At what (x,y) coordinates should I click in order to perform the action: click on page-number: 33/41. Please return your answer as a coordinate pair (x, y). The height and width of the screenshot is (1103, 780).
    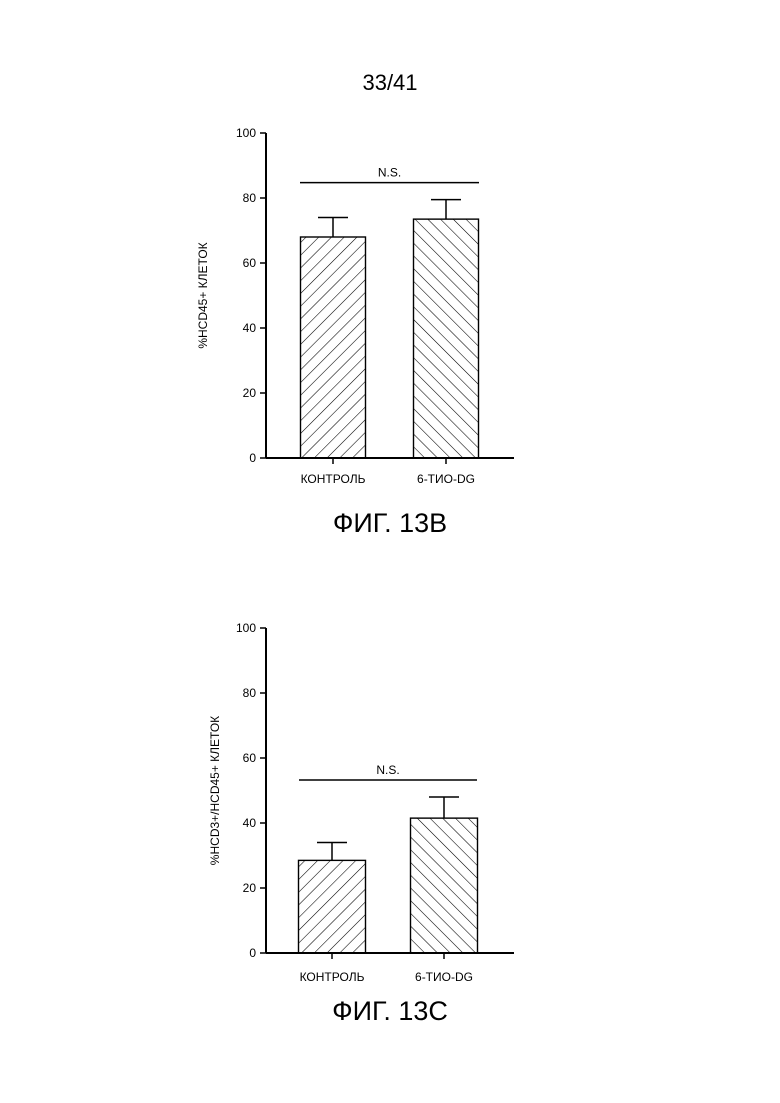
    Looking at the image, I should click on (390, 83).